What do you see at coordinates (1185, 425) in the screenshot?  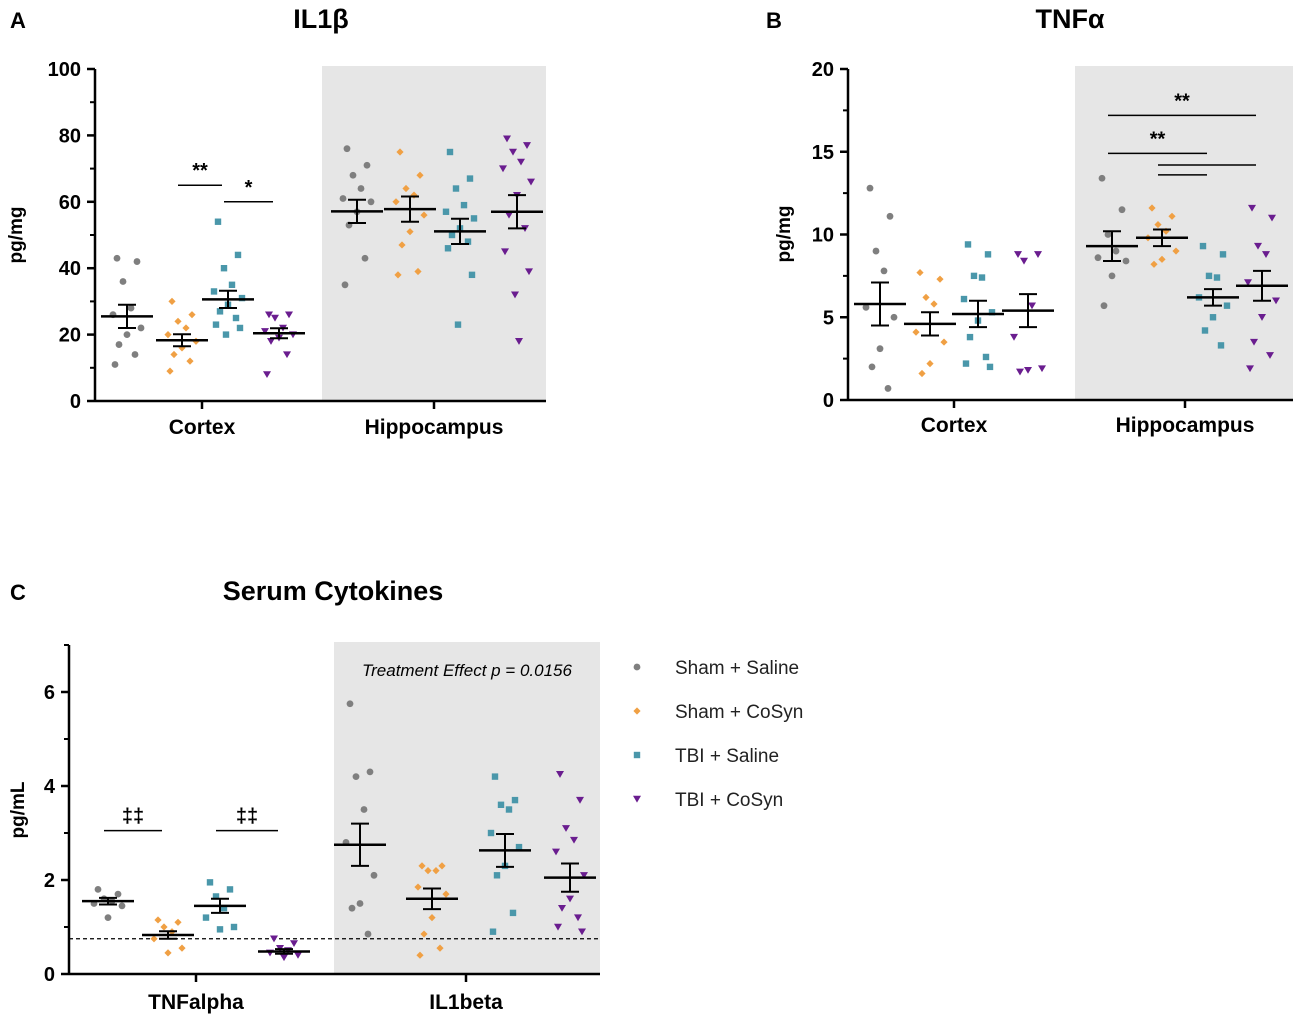 I see `x-tick-label: Hippocampus` at bounding box center [1185, 425].